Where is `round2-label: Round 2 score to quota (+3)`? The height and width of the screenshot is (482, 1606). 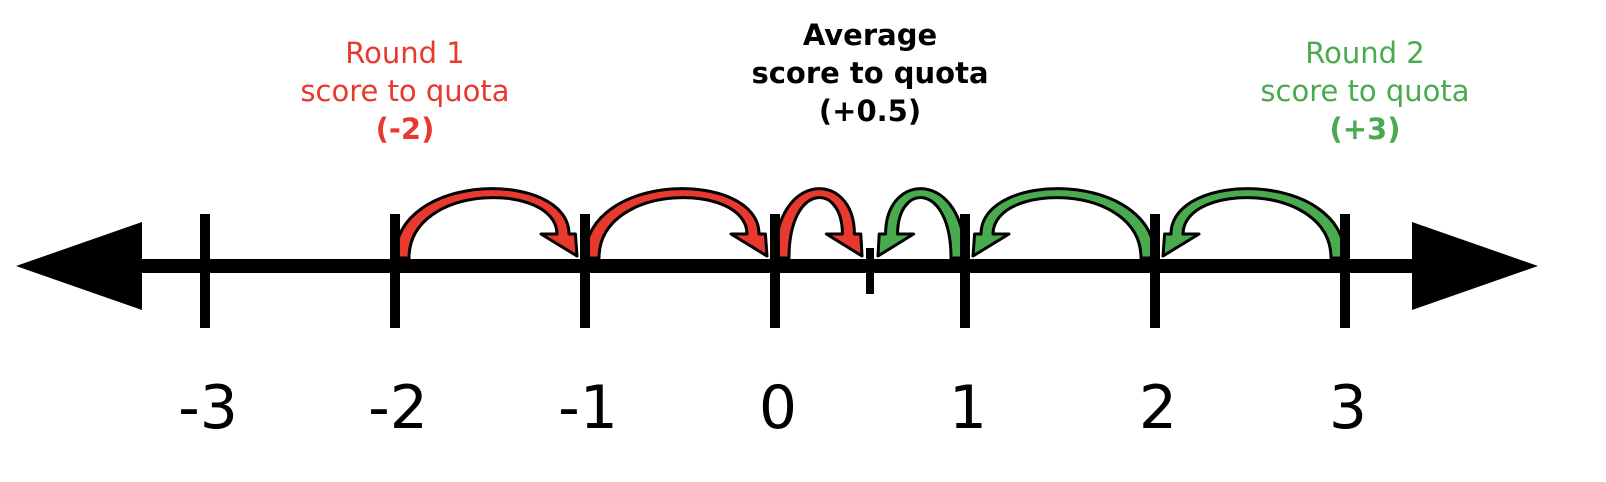
round2-label: Round 2 score to quota (+3) is located at coordinates (1365, 91).